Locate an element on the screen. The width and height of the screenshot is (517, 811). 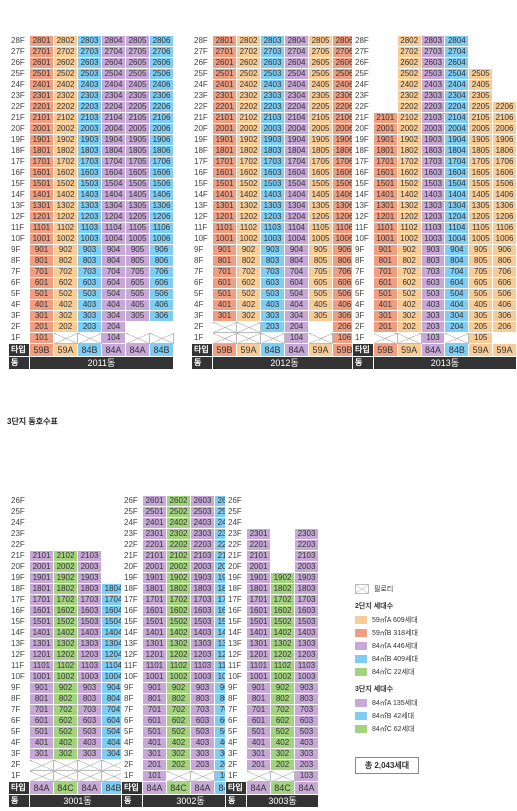
unit-cell: 505 is located at coordinates (481, 294).